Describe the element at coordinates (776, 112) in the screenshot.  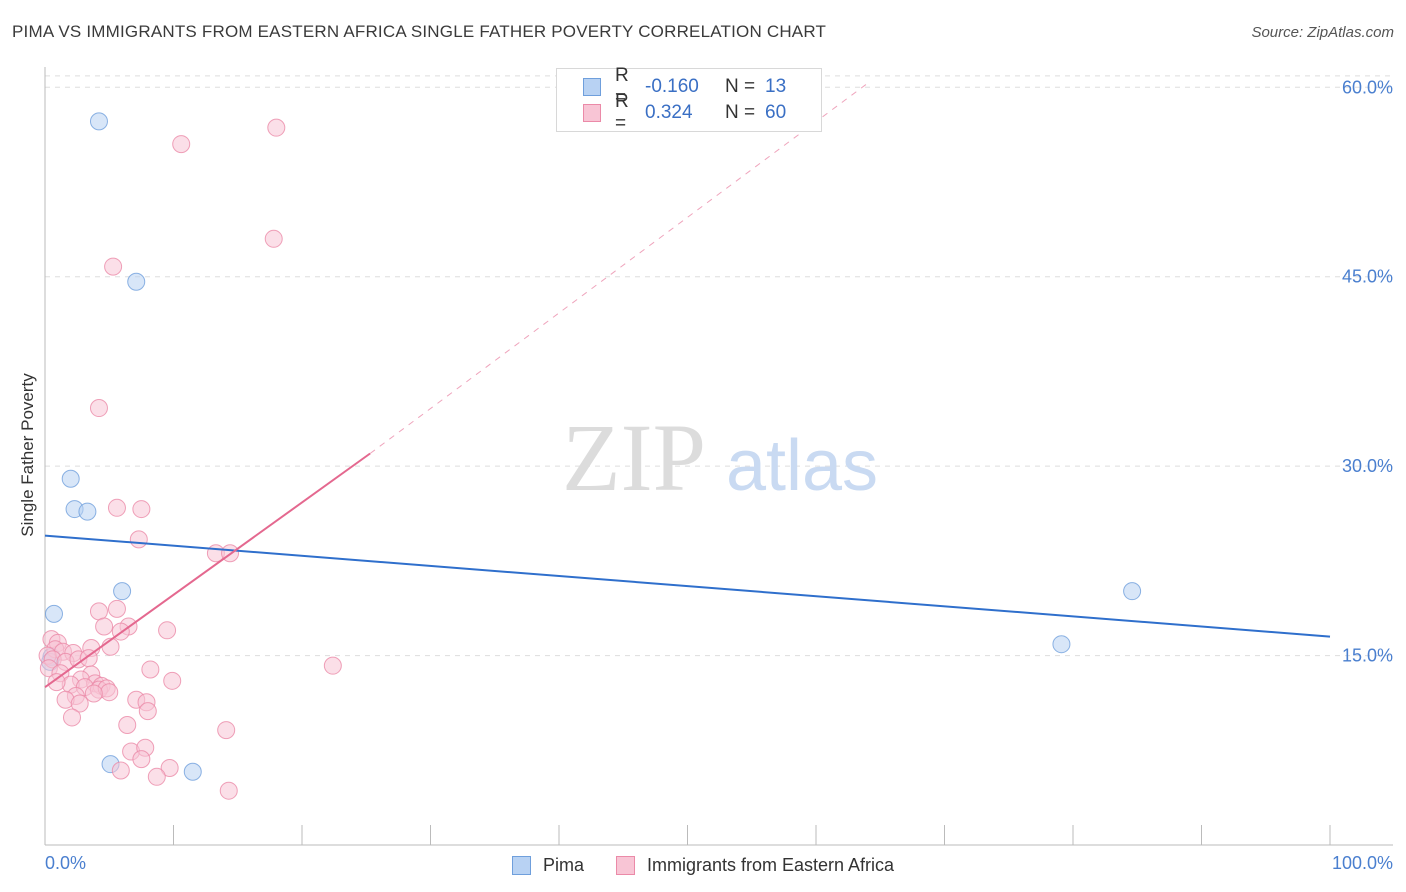
I see `legend-n-value: 60` at that location.